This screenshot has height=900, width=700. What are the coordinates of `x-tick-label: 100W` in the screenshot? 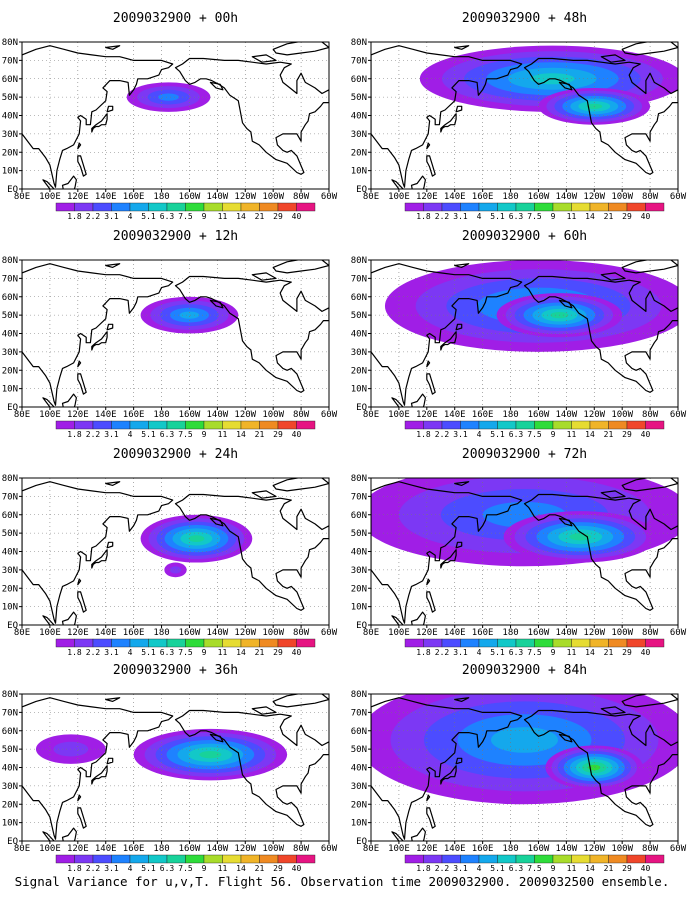 It's located at (273, 415).